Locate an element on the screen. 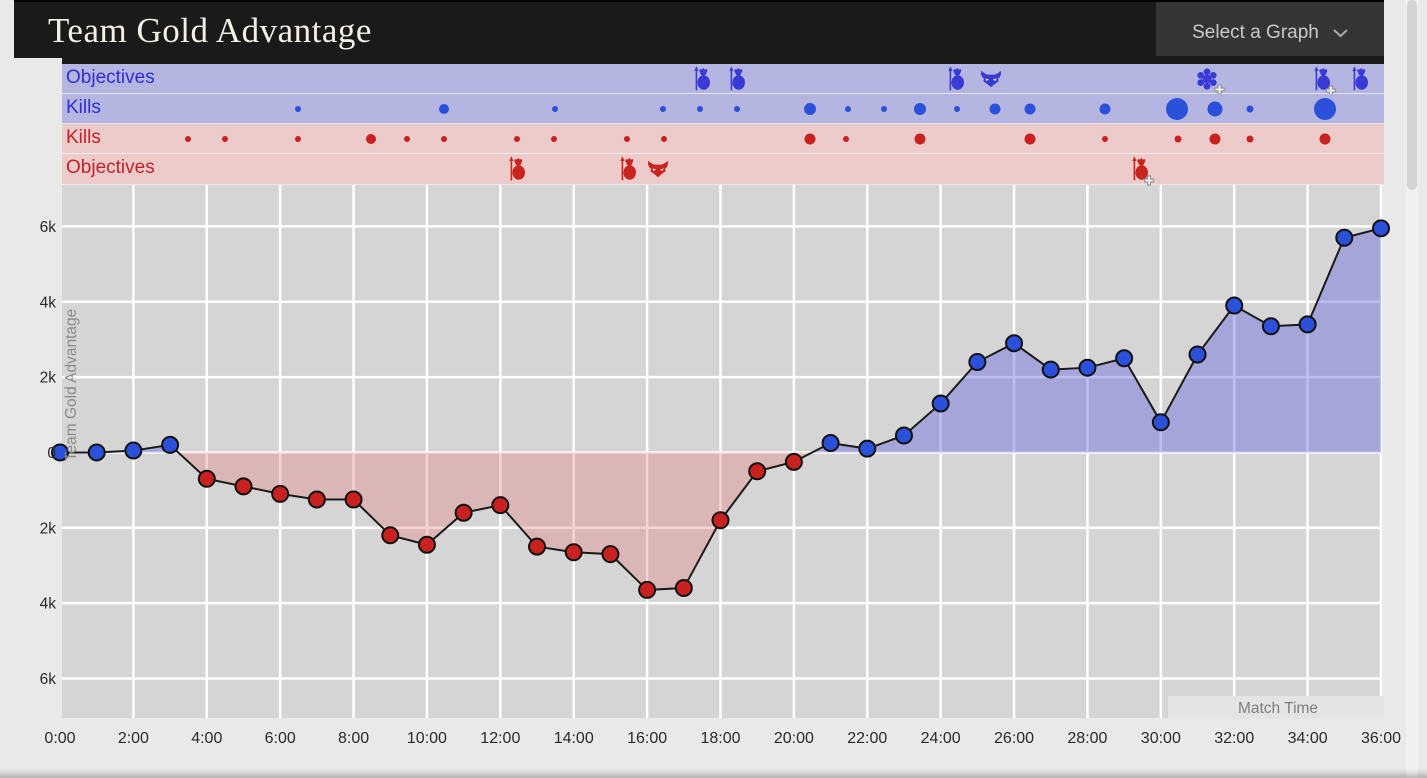 The height and width of the screenshot is (778, 1427). x-tick-label: 4:00 is located at coordinates (206, 738).